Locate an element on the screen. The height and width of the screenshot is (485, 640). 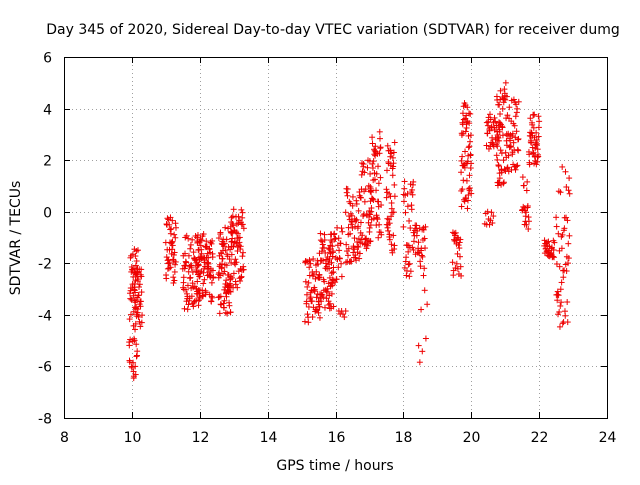
y-tick-label: -2 is located at coordinates (45, 265).